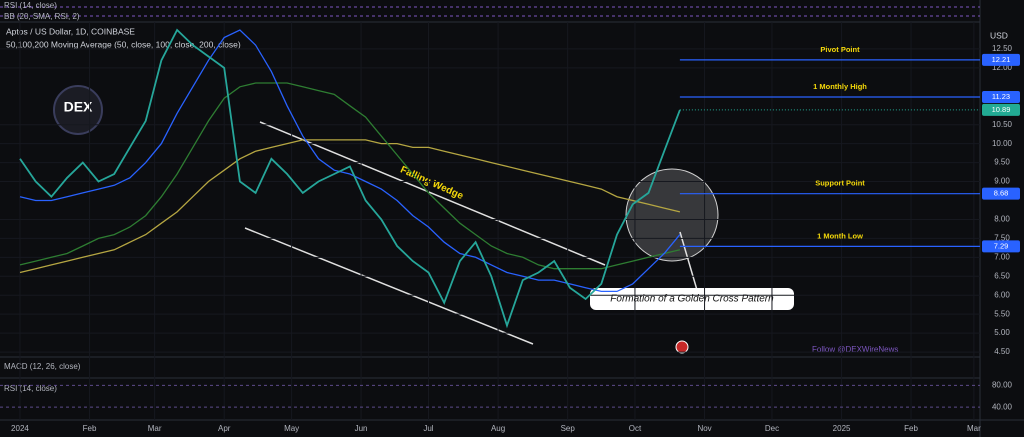 The image size is (1024, 437). Describe the element at coordinates (842, 428) in the screenshot. I see `x-tick-label: 2025` at that location.